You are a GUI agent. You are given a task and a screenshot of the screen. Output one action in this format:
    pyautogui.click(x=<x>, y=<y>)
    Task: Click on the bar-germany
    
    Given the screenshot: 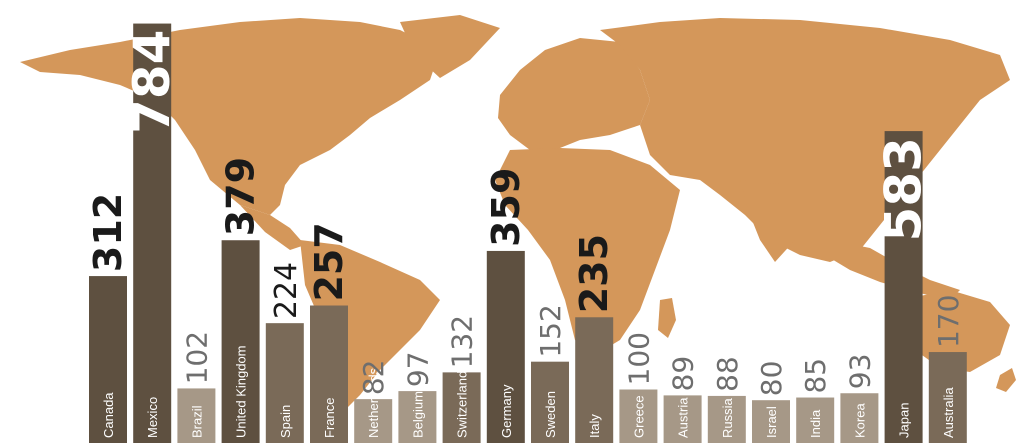 What is the action you would take?
    pyautogui.click(x=505, y=346)
    